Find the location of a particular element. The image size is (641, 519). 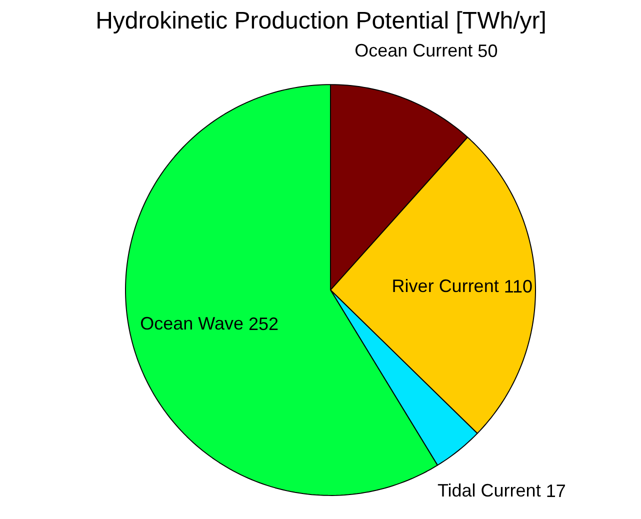

data-label: 50 is located at coordinates (488, 50).